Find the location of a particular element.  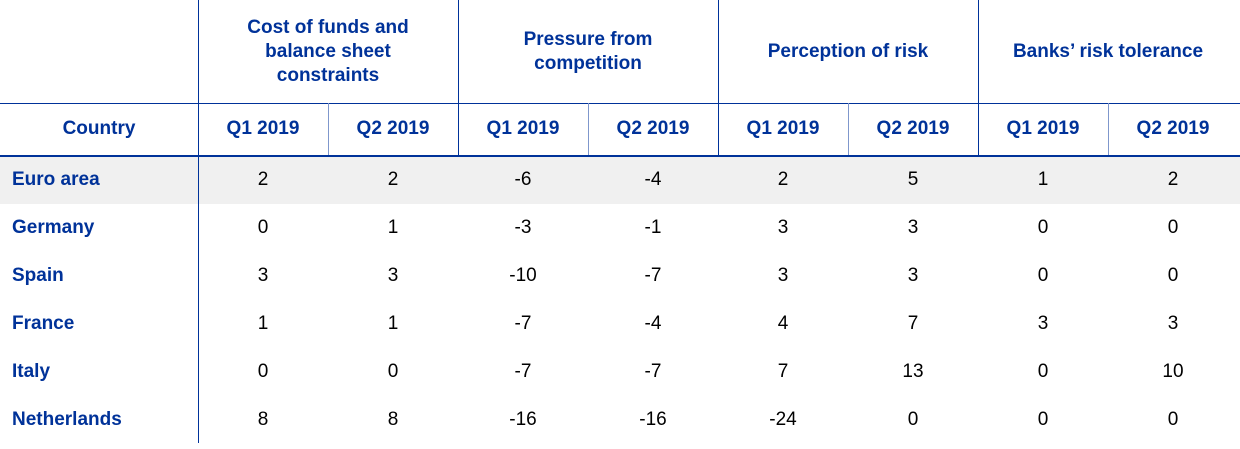

table-value: -24 is located at coordinates (783, 419).